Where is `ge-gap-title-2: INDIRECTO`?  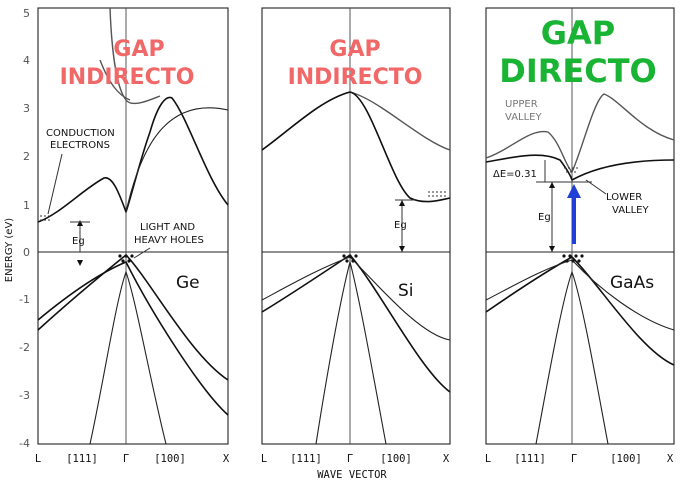 ge-gap-title-2: INDIRECTO is located at coordinates (127, 77).